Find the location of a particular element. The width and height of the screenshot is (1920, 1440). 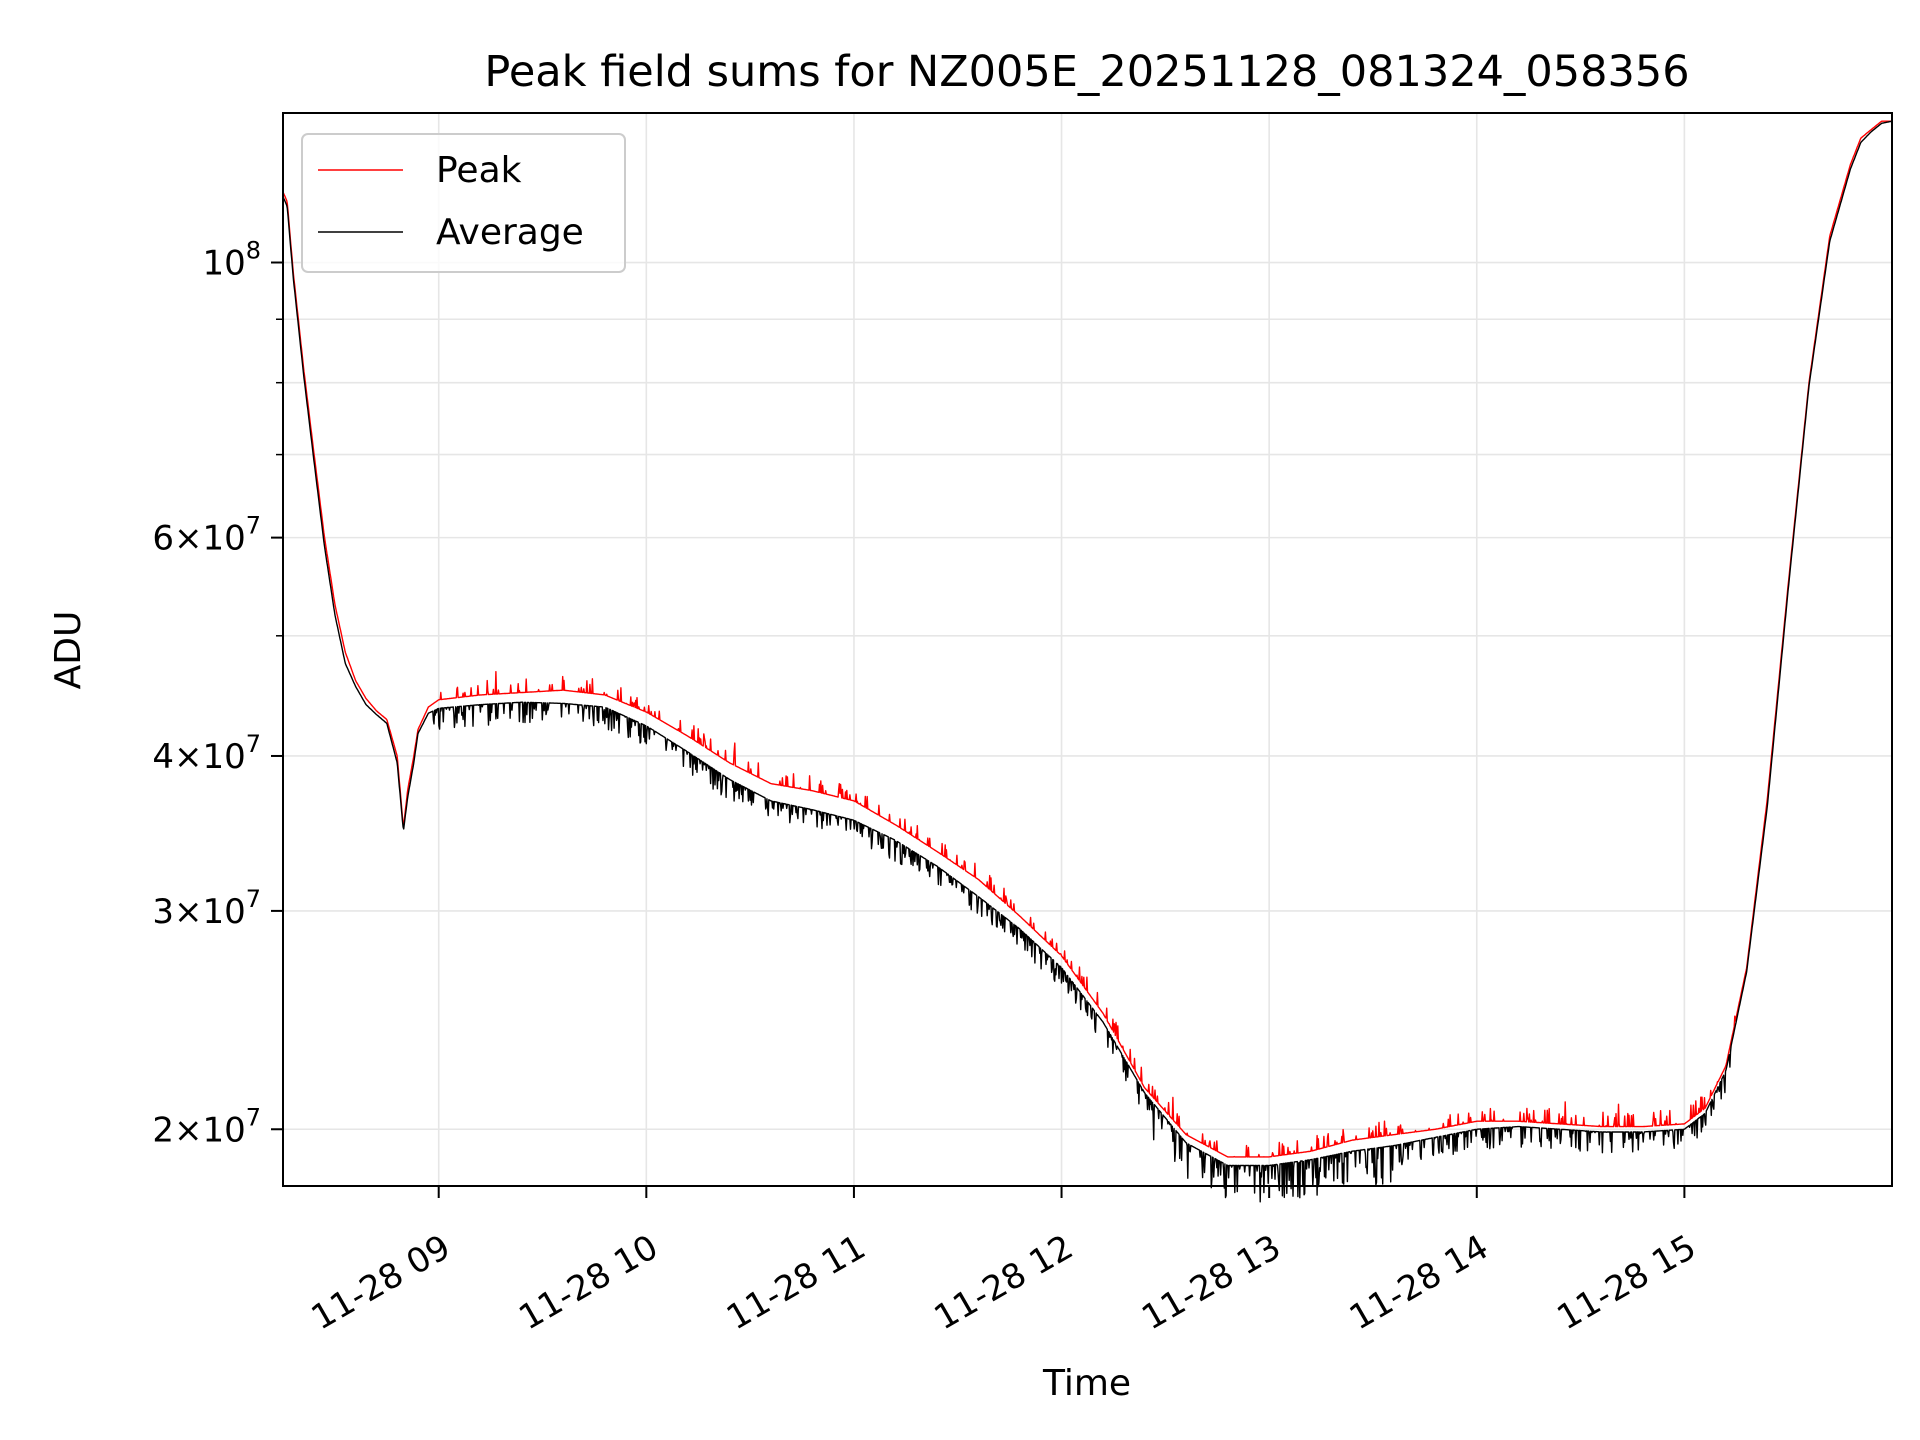

legend: Peak Average is located at coordinates (463, 203).